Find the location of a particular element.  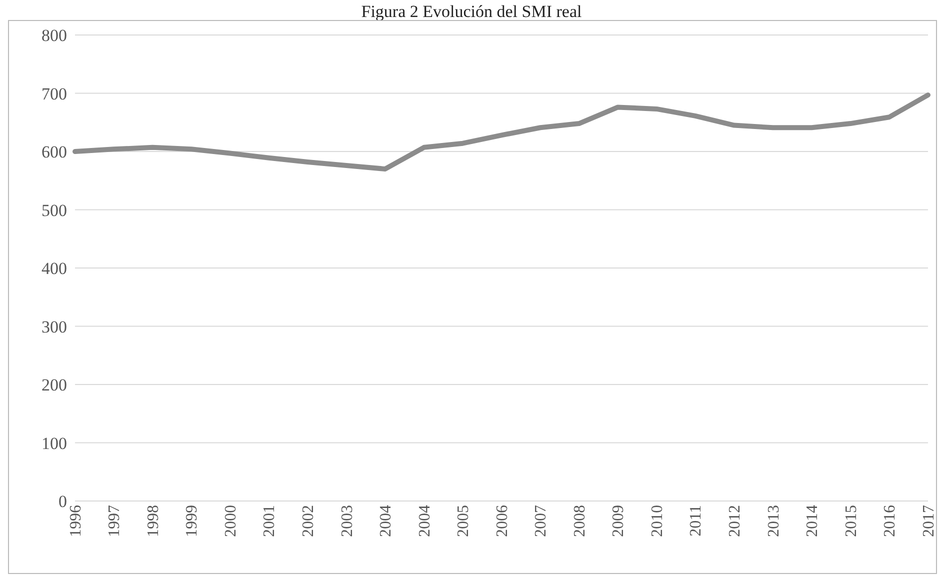

chart-title: Figura 2 Evolución del SMI real is located at coordinates (471, 11).